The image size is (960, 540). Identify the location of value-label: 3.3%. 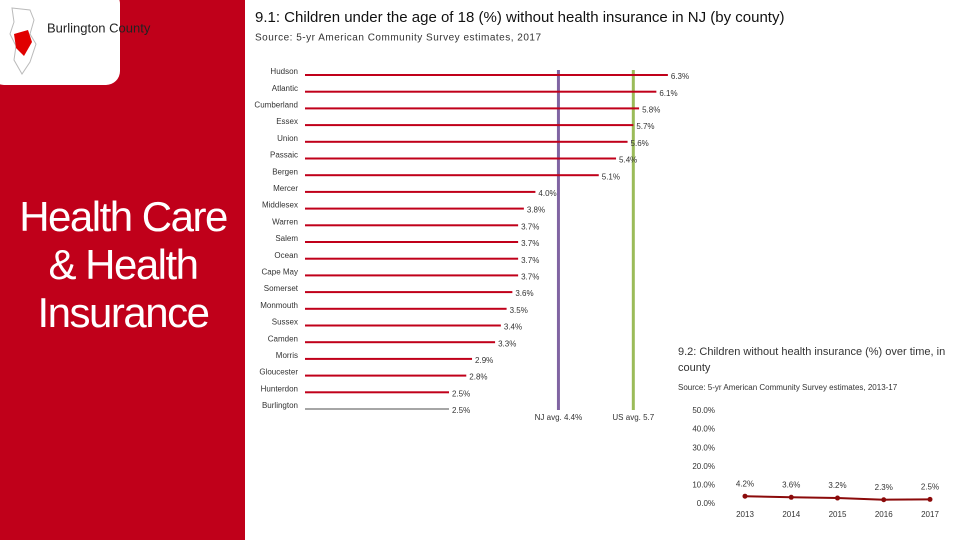
(507, 343).